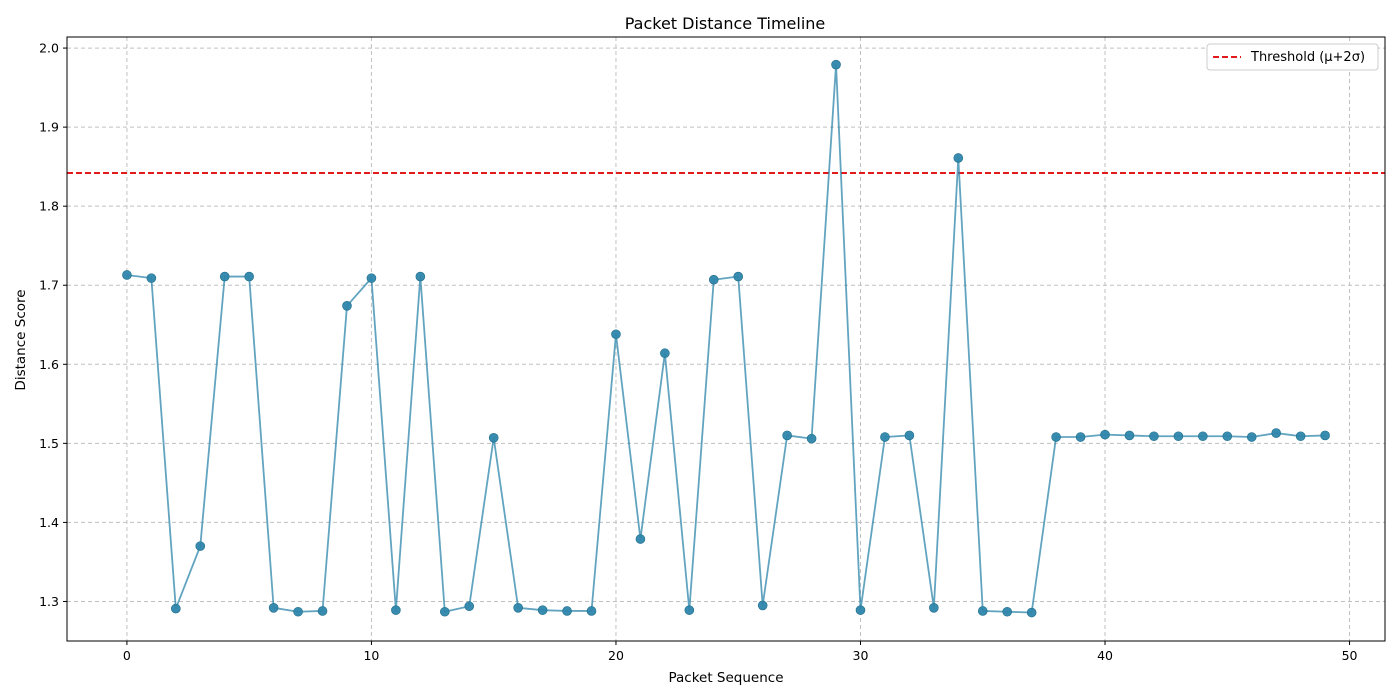 The width and height of the screenshot is (1400, 700). Describe the element at coordinates (1350, 655) in the screenshot. I see `x-tick-label: 50` at that location.